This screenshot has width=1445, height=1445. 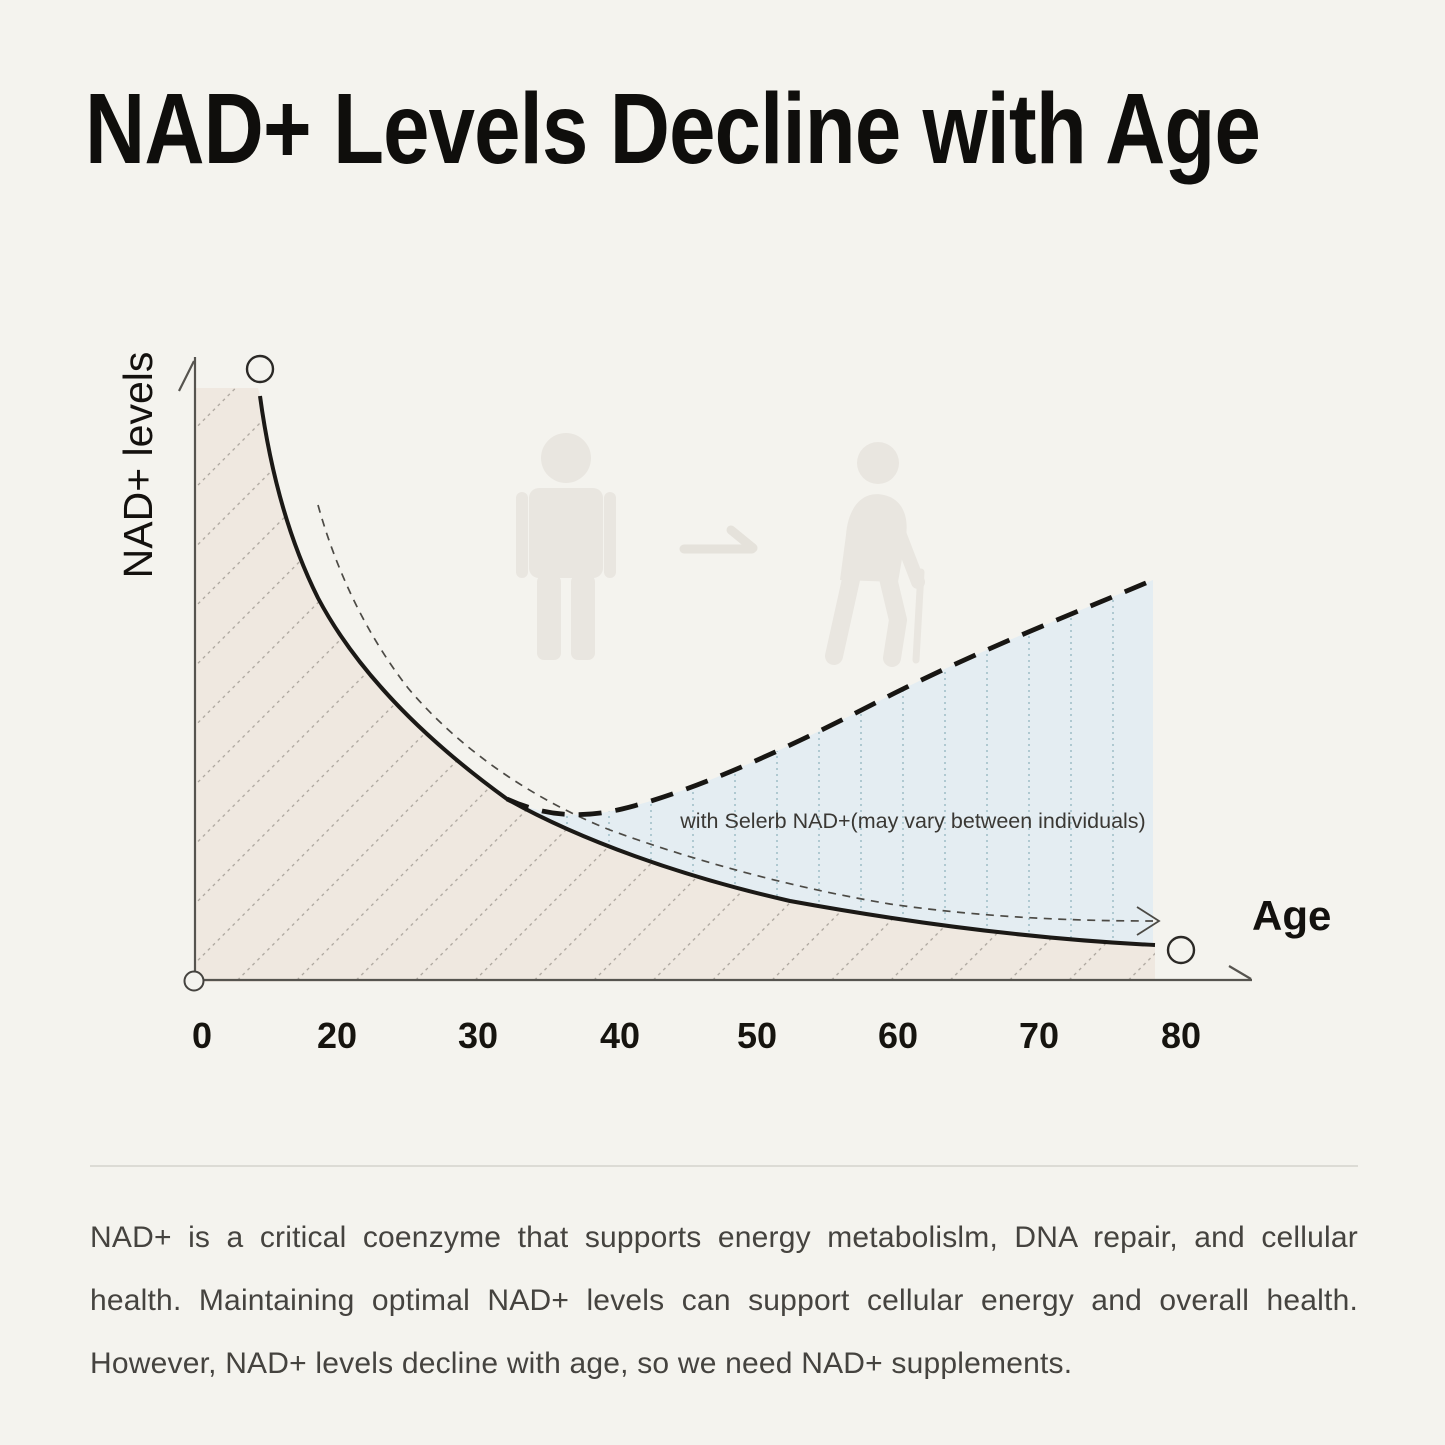 I want to click on supplement-benefit-area, so click(x=830, y=762).